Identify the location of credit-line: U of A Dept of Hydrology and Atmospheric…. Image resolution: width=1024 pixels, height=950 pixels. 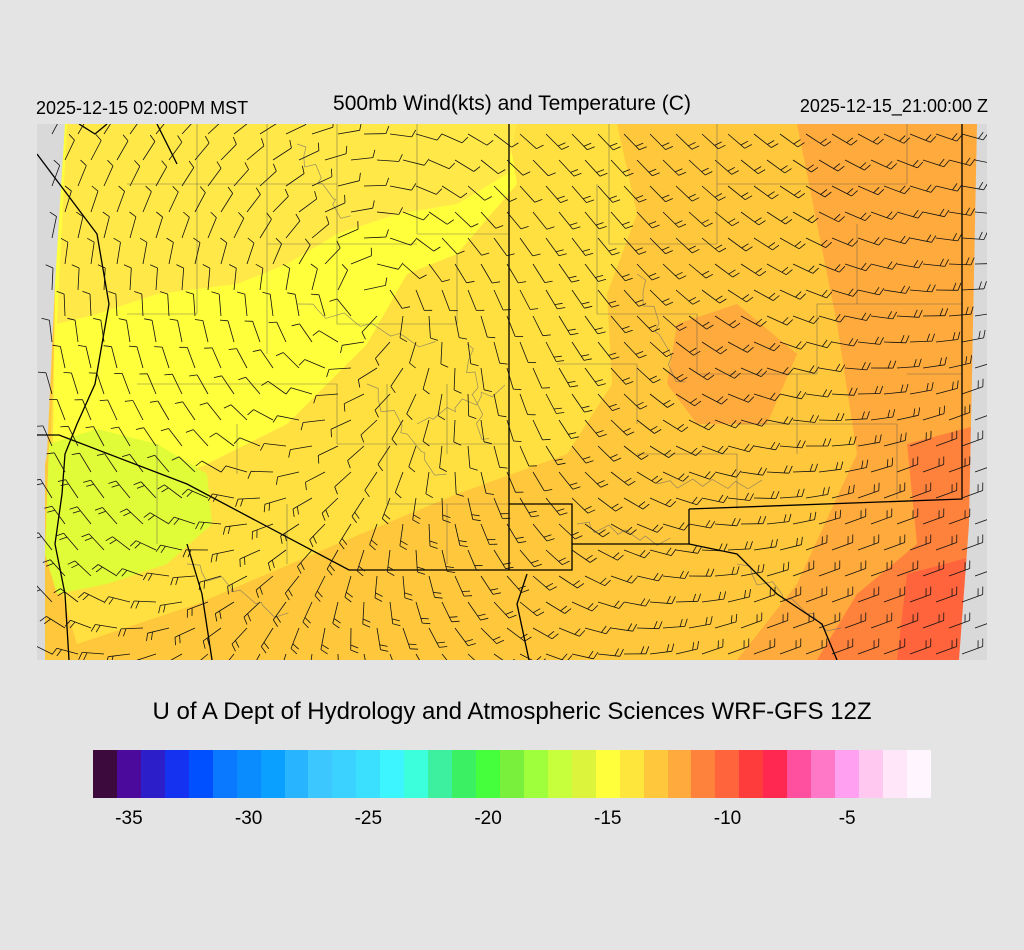
(512, 711).